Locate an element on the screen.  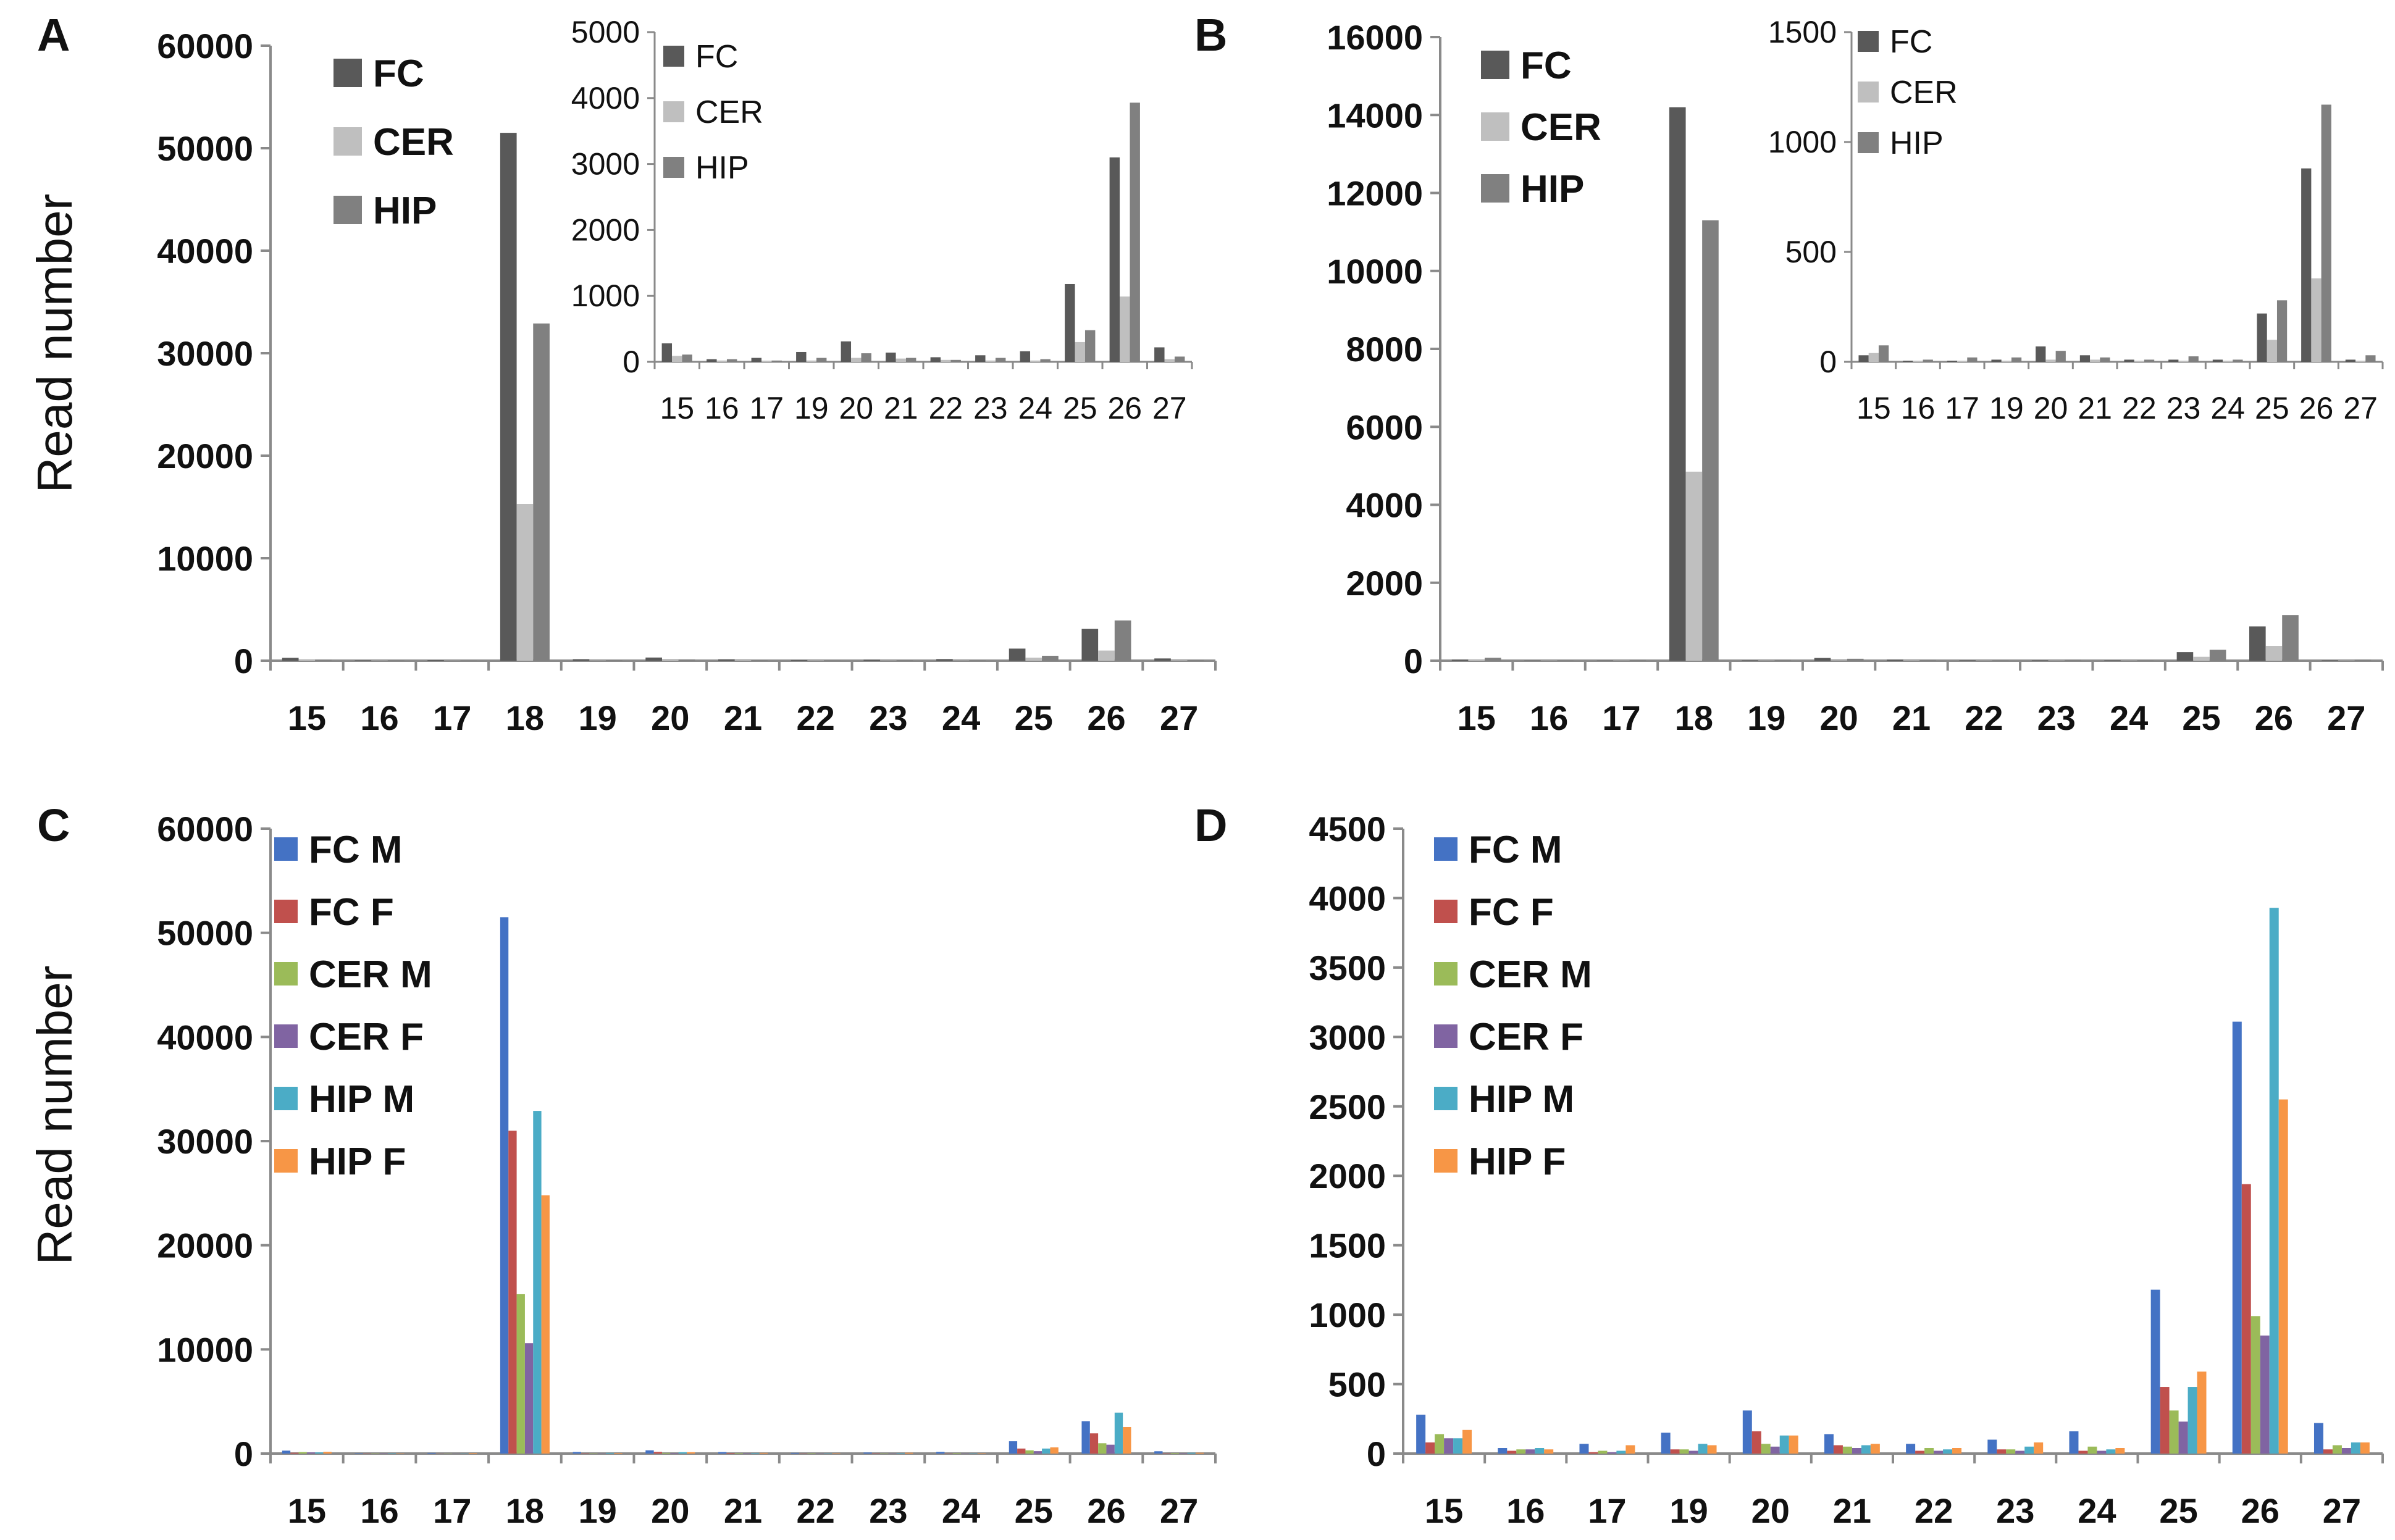
x-tick-label: 18 is located at coordinates (525, 717).